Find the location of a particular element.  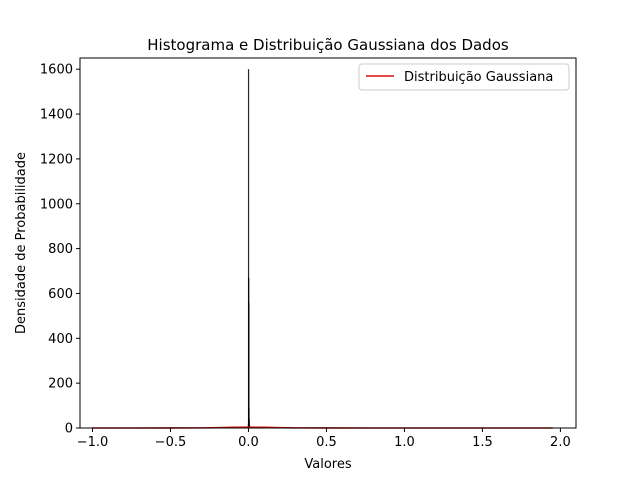

x-tick-label: 1.5 is located at coordinates (482, 442).